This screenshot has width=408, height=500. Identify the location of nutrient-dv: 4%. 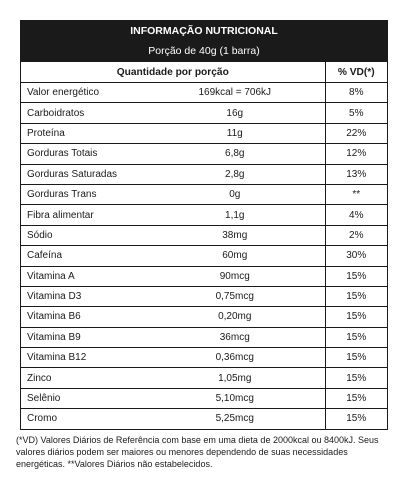
(356, 215).